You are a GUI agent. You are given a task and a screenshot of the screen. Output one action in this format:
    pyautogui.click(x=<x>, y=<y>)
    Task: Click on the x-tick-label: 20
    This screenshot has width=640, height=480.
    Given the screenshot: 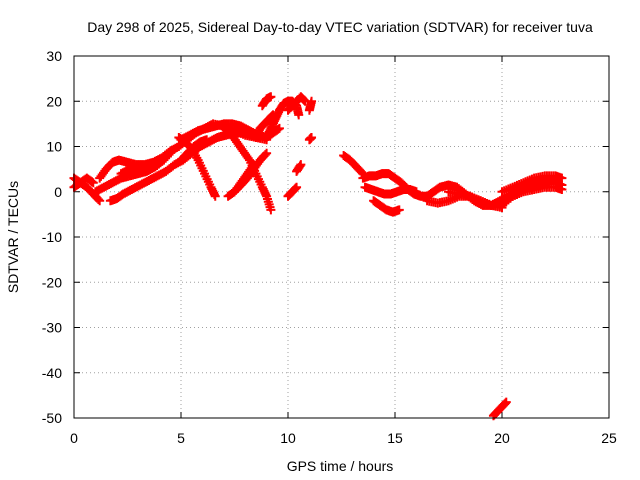 What is the action you would take?
    pyautogui.click(x=502, y=438)
    